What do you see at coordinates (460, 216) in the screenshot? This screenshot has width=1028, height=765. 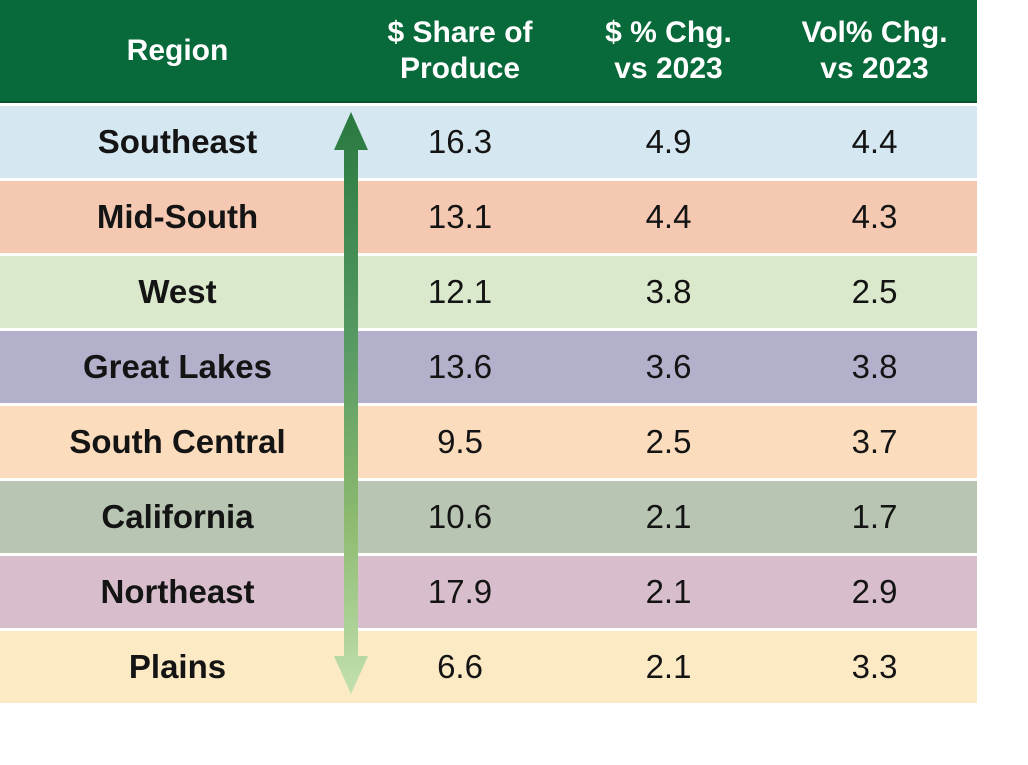 I see `share-cell: 13.1` at bounding box center [460, 216].